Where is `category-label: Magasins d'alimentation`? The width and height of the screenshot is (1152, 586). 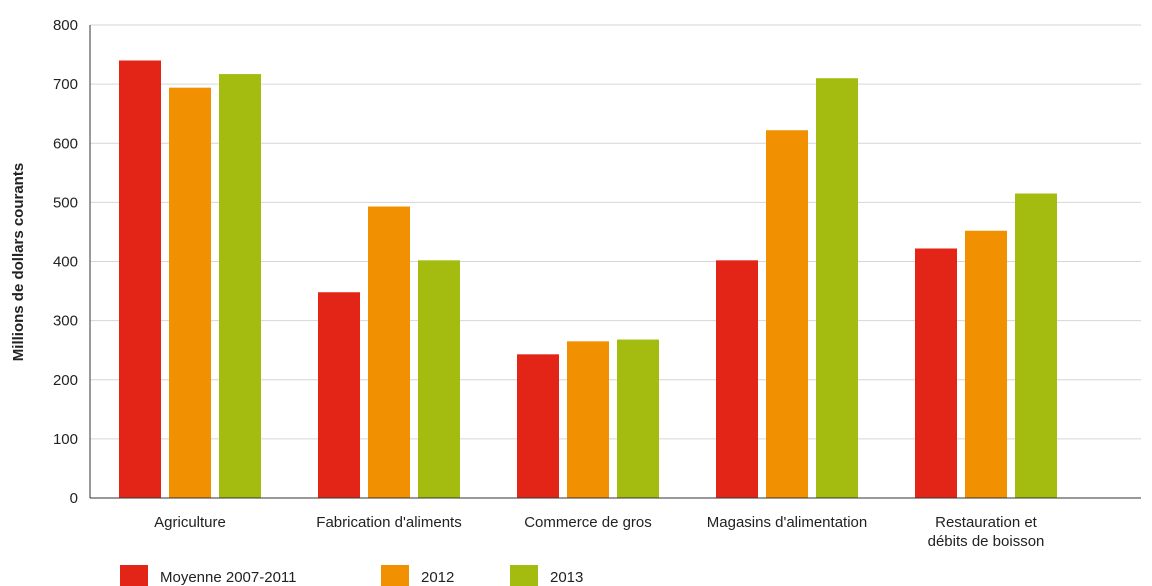 category-label: Magasins d'alimentation is located at coordinates (787, 522).